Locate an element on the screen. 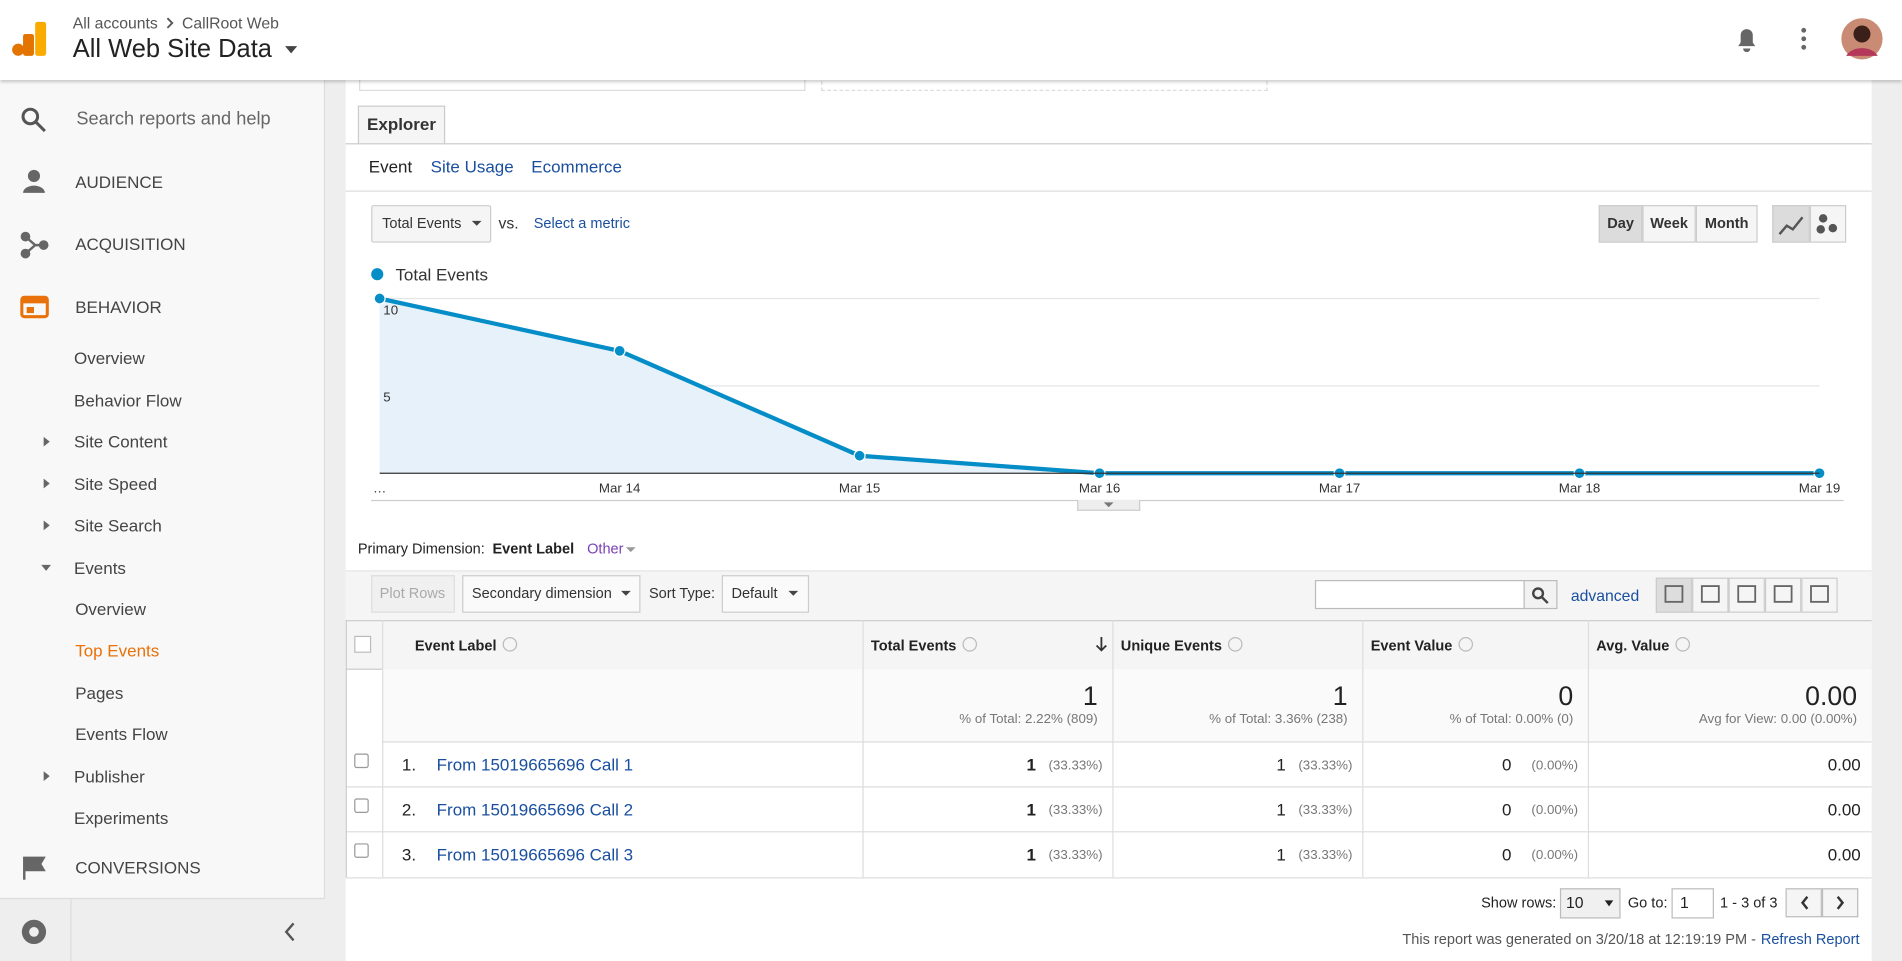 Image resolution: width=1902 pixels, height=961 pixels. table-search is located at coordinates (1419, 595).